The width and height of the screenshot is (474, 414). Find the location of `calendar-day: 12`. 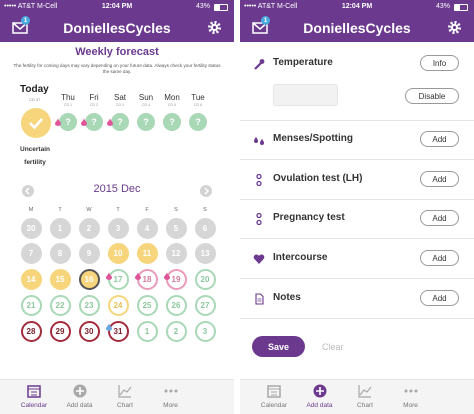

calendar-day: 12 is located at coordinates (176, 254).